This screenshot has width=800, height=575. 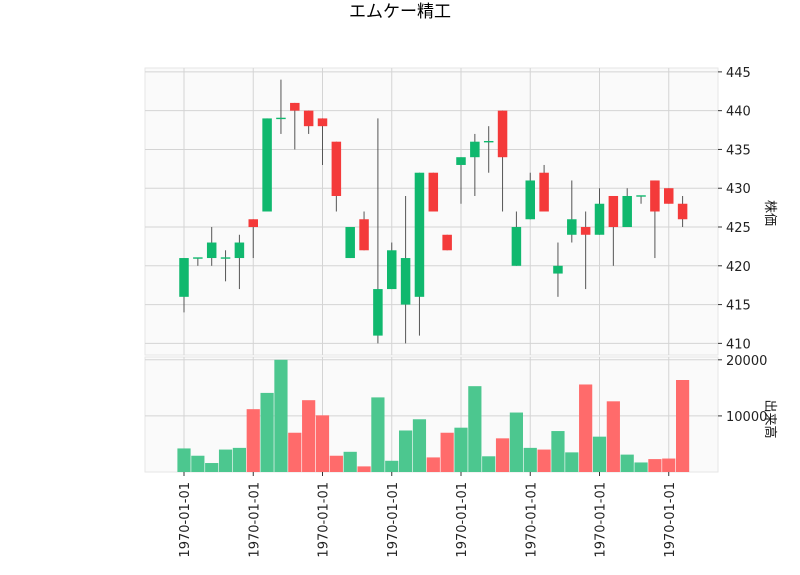 What do you see at coordinates (770, 418) in the screenshot?
I see `volume-axis-label: 出来高` at bounding box center [770, 418].